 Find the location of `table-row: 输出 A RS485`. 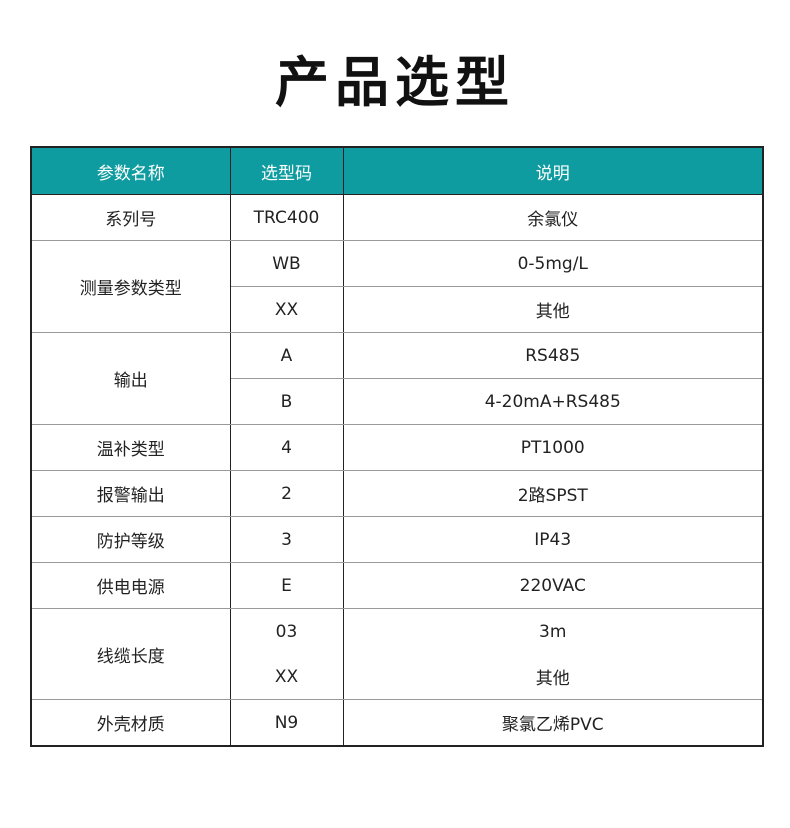

table-row: 输出 A RS485 is located at coordinates (397, 378).